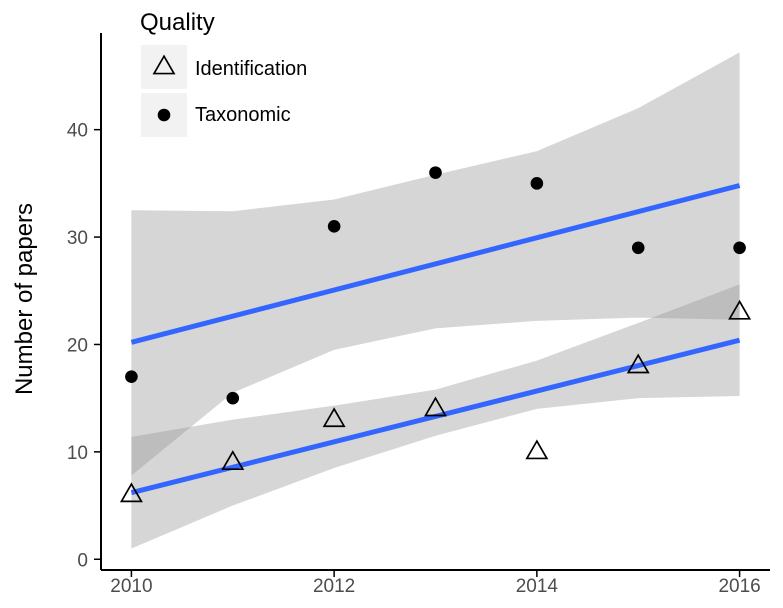  What do you see at coordinates (77, 453) in the screenshot?
I see `y-axis-tick-label-10: 10` at bounding box center [77, 453].